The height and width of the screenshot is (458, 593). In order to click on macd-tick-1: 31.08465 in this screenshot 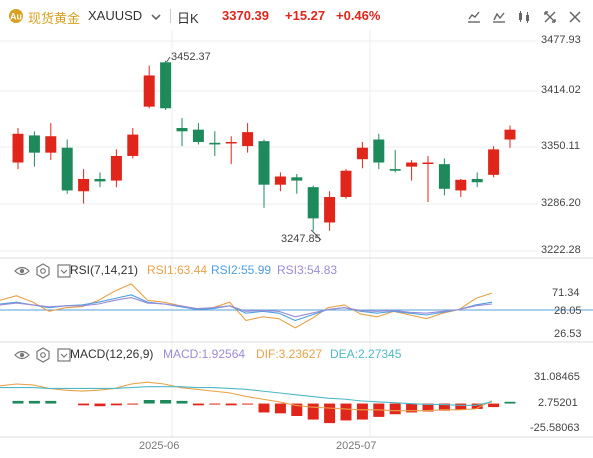, I will do `click(557, 377)`.